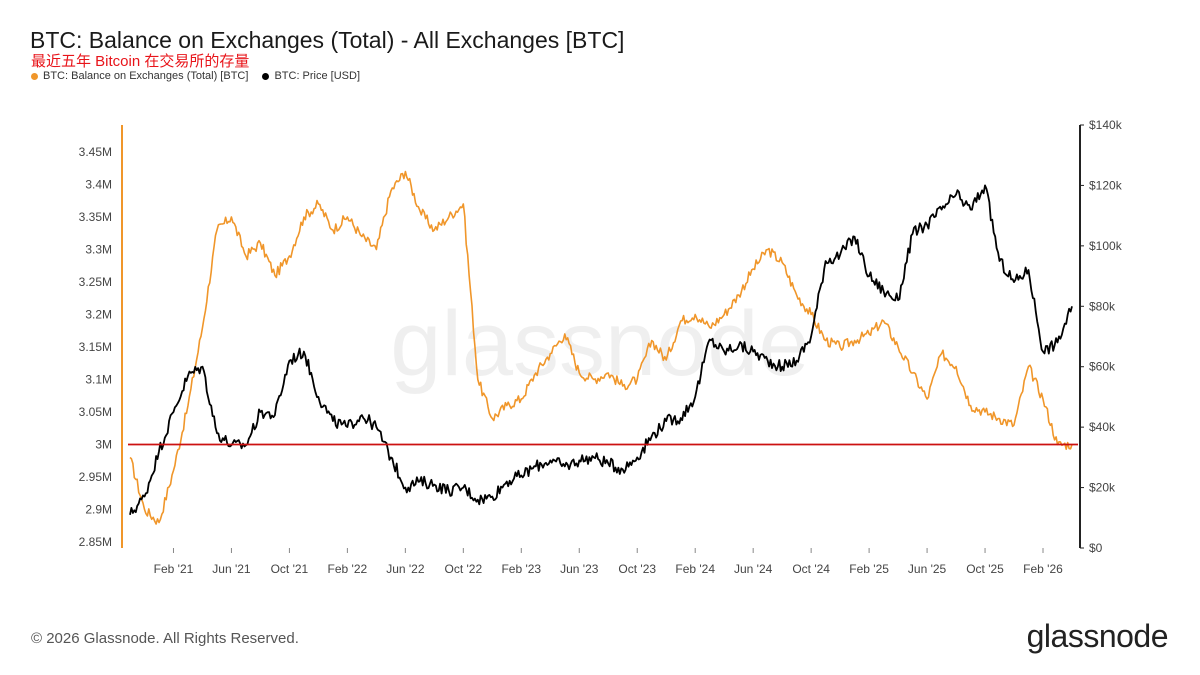 This screenshot has width=1200, height=675. What do you see at coordinates (317, 76) in the screenshot?
I see `legend-label-price: BTC: Price [USD]` at bounding box center [317, 76].